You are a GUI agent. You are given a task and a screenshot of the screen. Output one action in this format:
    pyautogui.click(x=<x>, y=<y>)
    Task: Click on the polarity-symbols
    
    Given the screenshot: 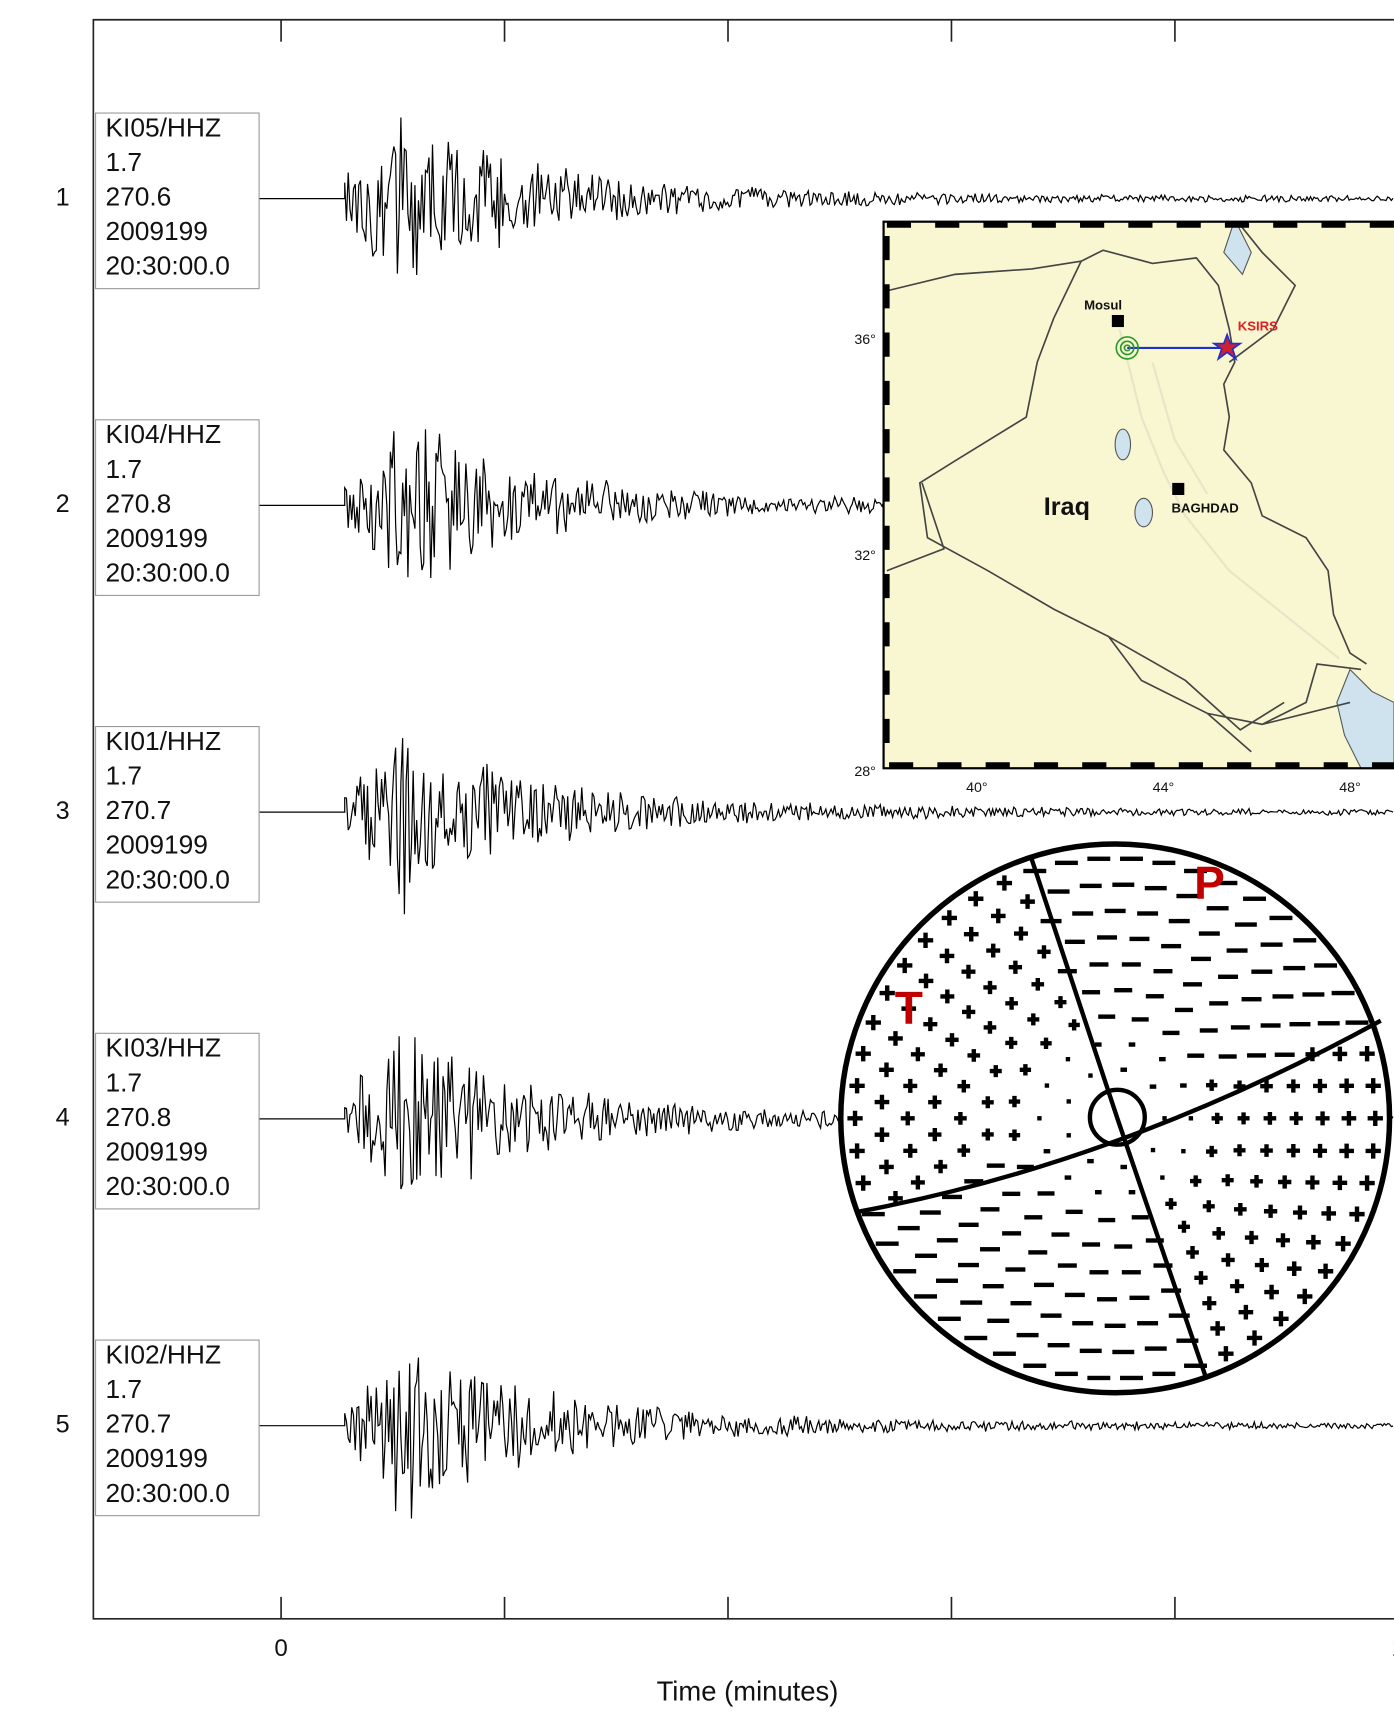 What is the action you would take?
    pyautogui.click(x=1115, y=1118)
    